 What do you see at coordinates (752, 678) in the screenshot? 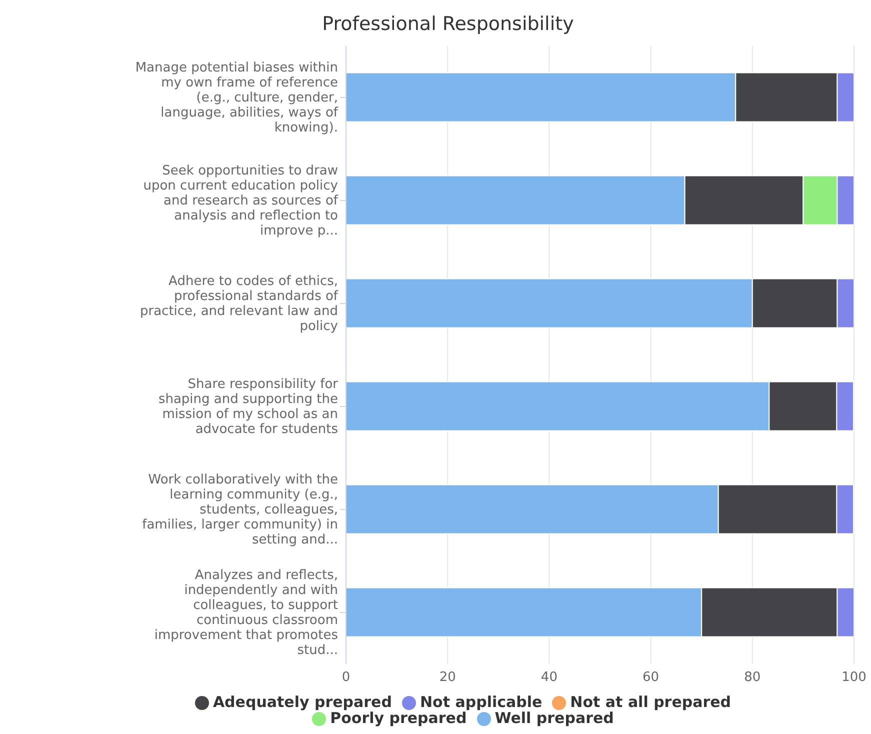
I see `x-tick-label: 80` at bounding box center [752, 678].